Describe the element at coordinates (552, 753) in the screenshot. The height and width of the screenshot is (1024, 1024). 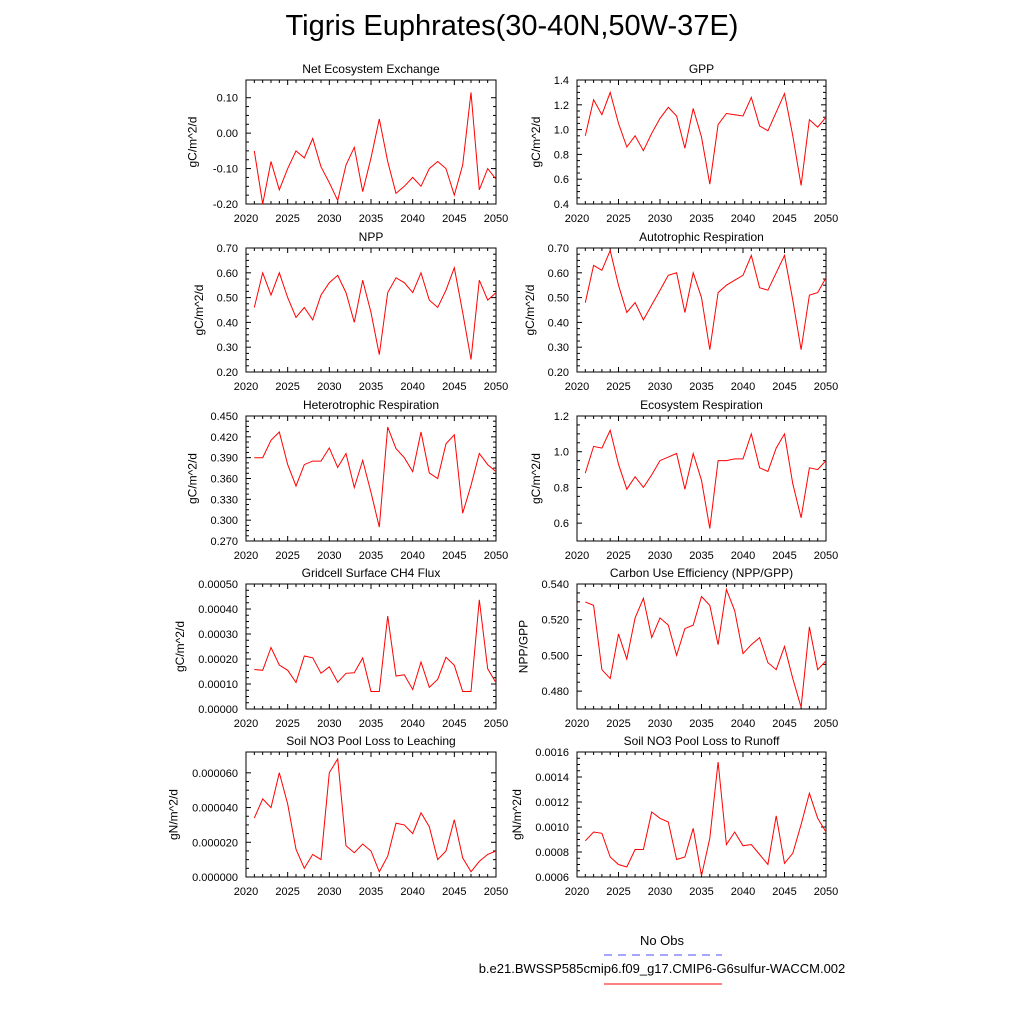
I see `y-tick-label: 0.0016` at that location.